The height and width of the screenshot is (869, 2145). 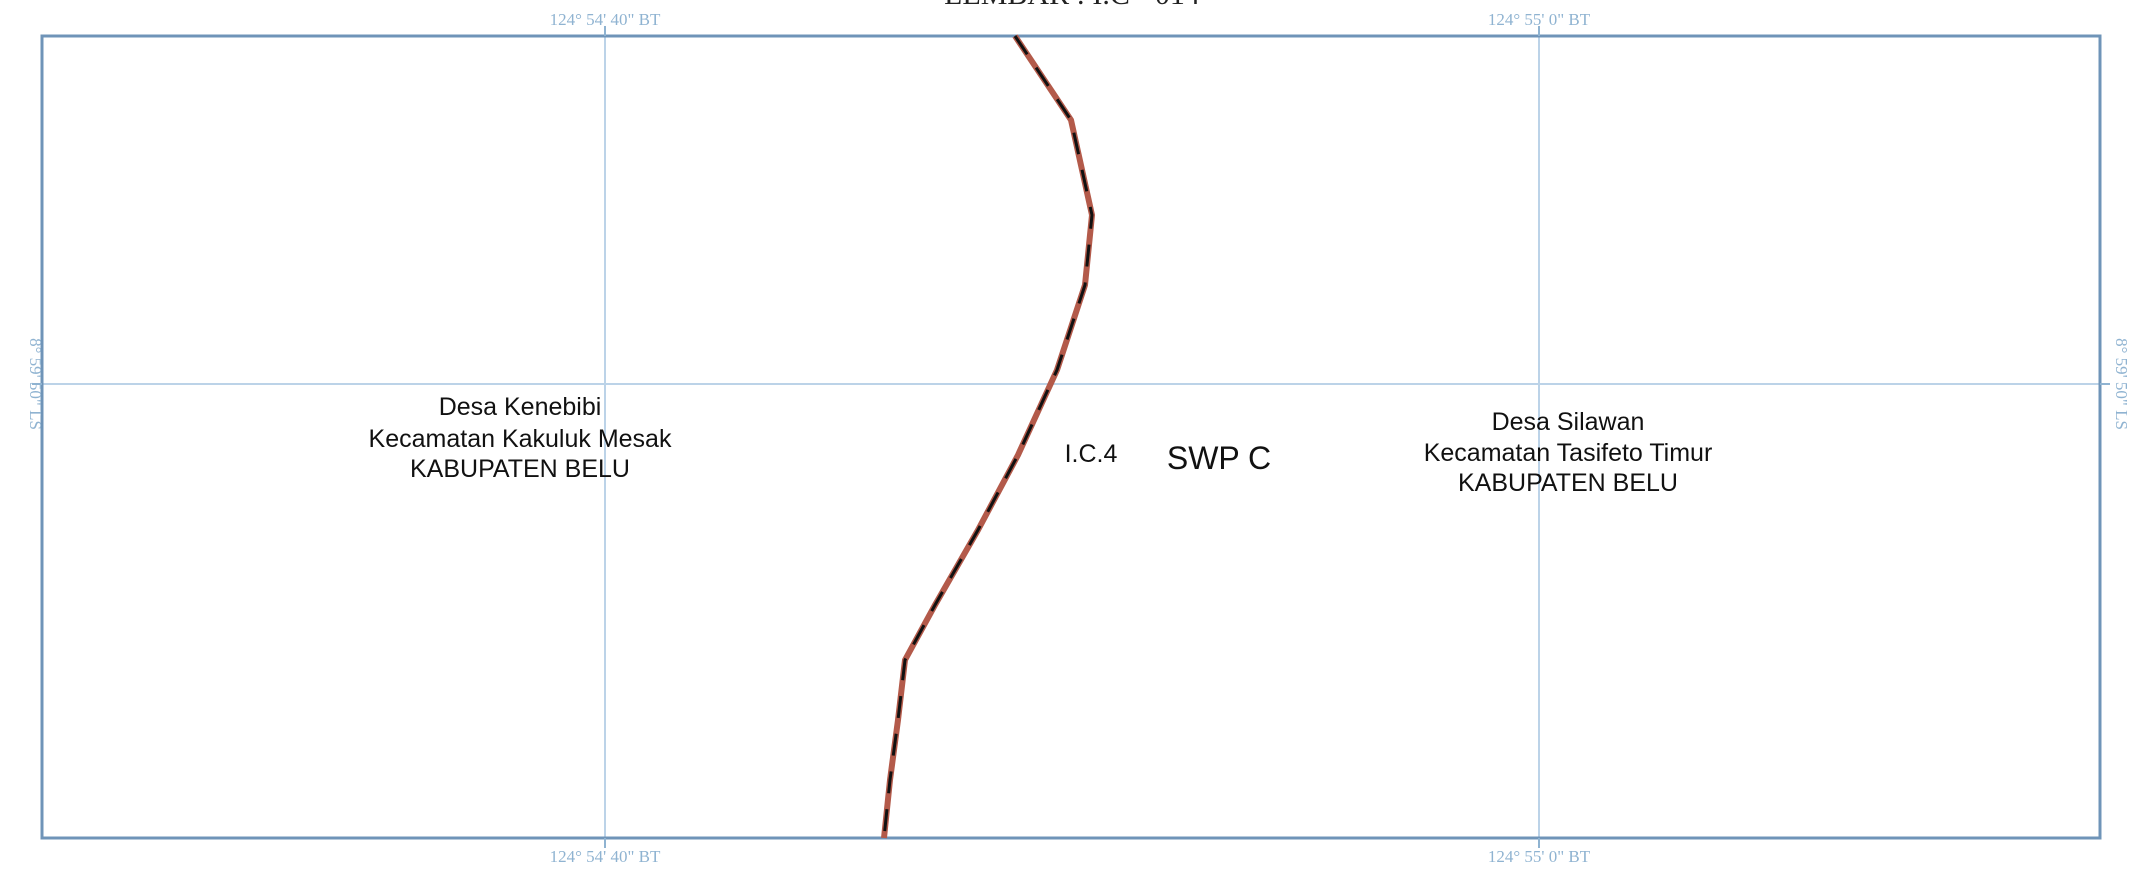 What do you see at coordinates (1539, 856) in the screenshot?
I see `grid-label-bottom-east: 124° 55' 0" BT` at bounding box center [1539, 856].